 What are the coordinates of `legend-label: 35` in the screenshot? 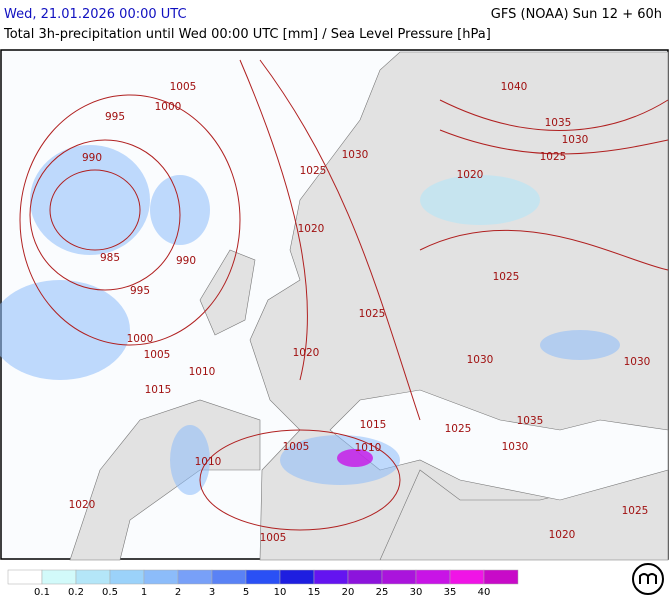 It's located at (450, 592).